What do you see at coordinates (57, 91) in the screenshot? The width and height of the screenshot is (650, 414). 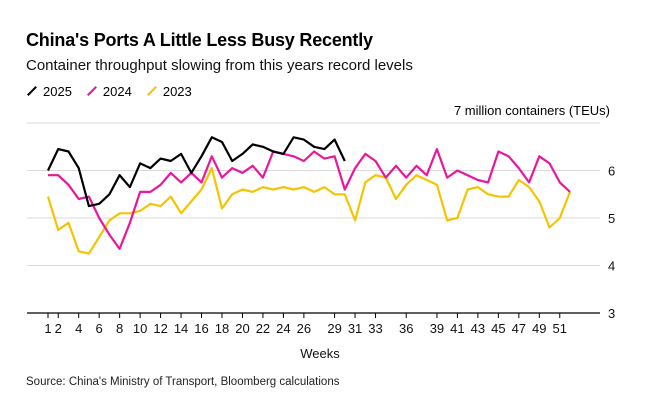 I see `legend-label-2025: 2025` at bounding box center [57, 91].